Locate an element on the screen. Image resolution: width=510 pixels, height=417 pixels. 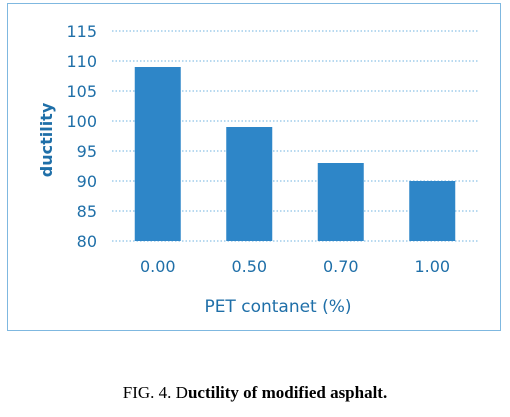
y-tick-label: 90 is located at coordinates (87, 181).